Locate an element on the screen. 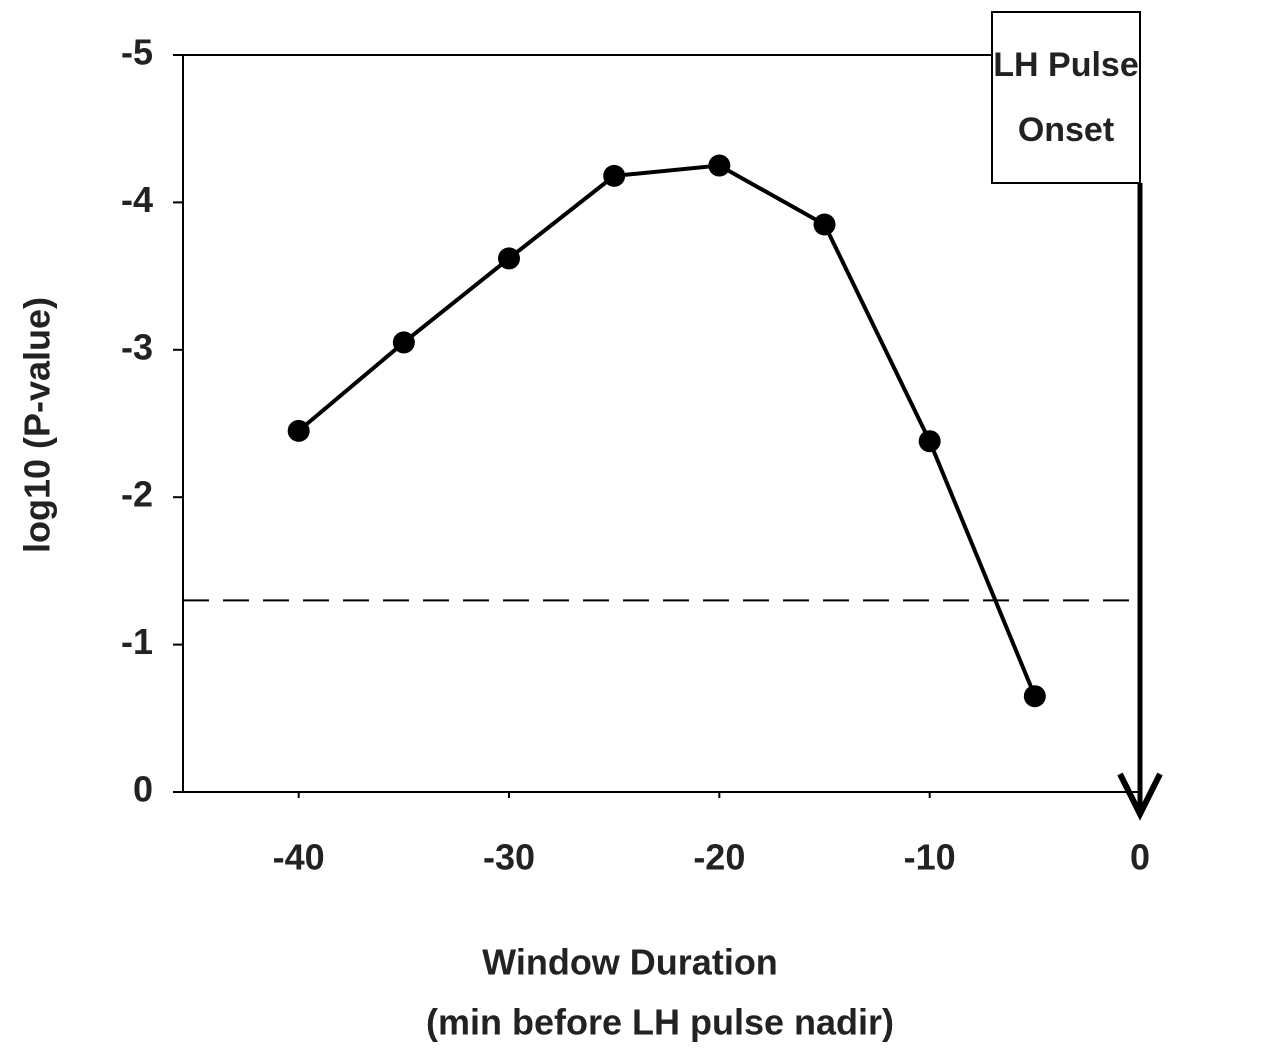  y-tick-label: -3 is located at coordinates (137, 346).